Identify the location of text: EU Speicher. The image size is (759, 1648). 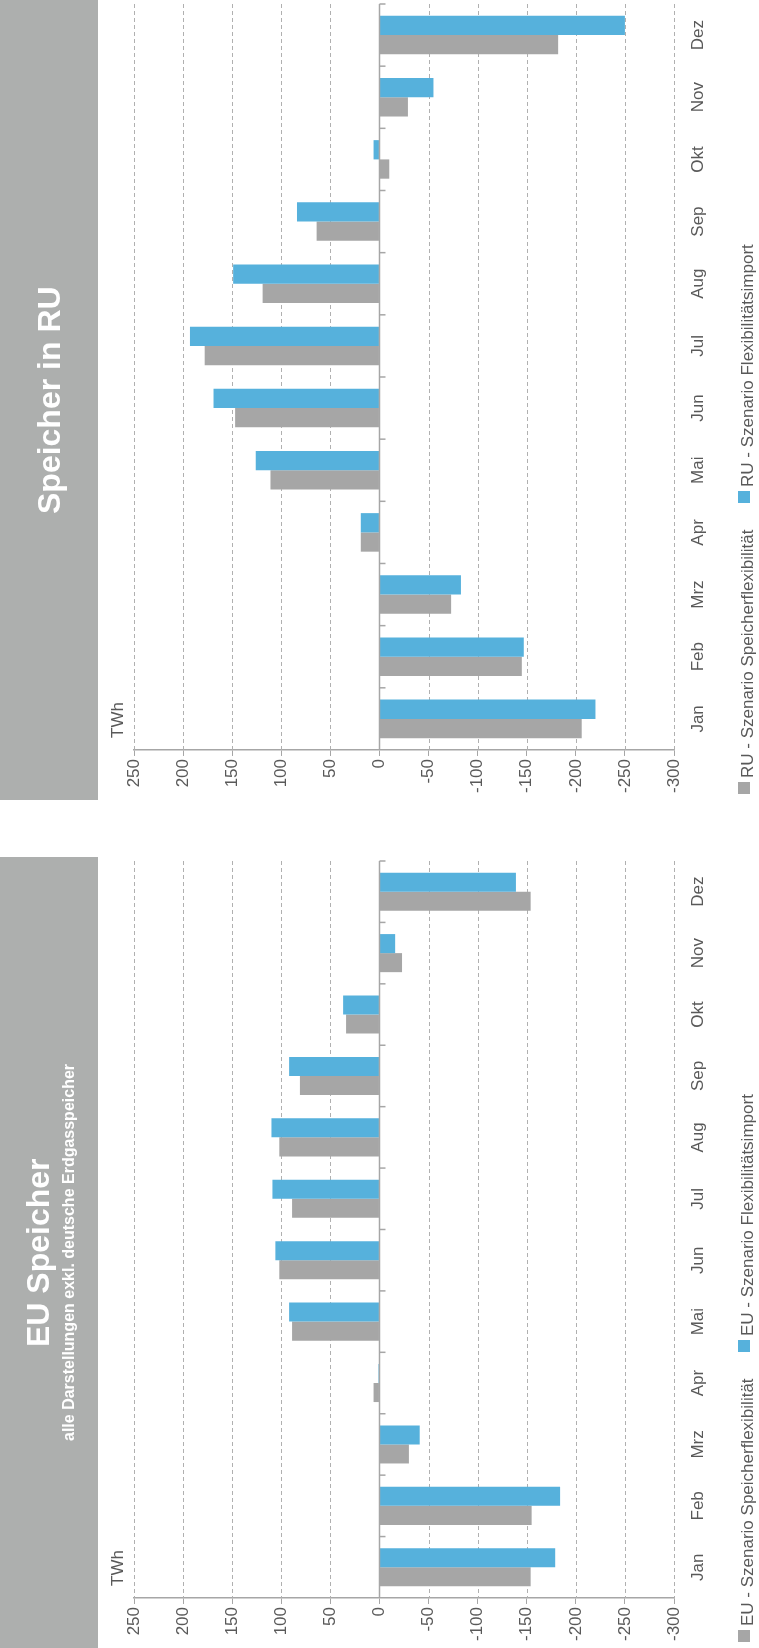
(38, 1252).